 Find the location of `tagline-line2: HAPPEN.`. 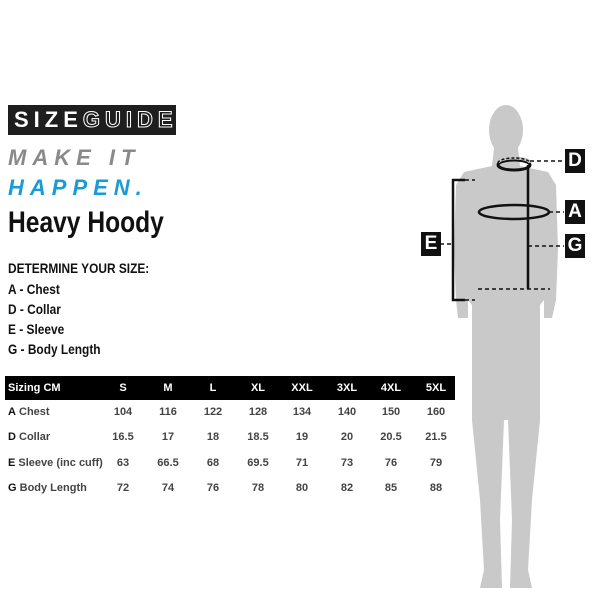

tagline-line2: HAPPEN. is located at coordinates (78, 187).